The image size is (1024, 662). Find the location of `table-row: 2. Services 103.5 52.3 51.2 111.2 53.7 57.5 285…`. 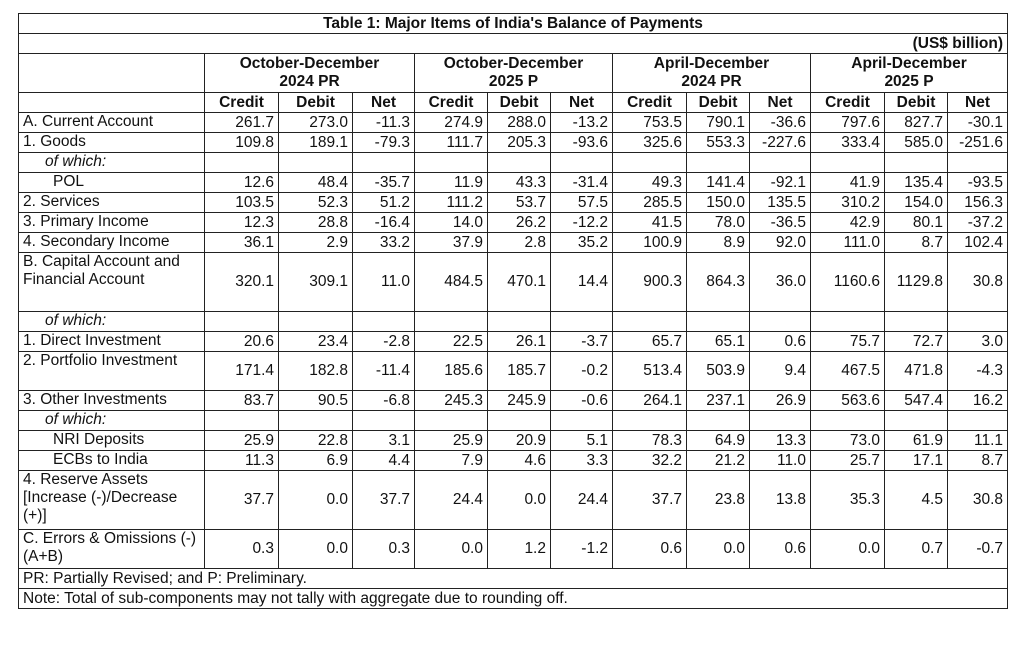

table-row: 2. Services 103.5 52.3 51.2 111.2 53.7 57.5 285… is located at coordinates (513, 202).